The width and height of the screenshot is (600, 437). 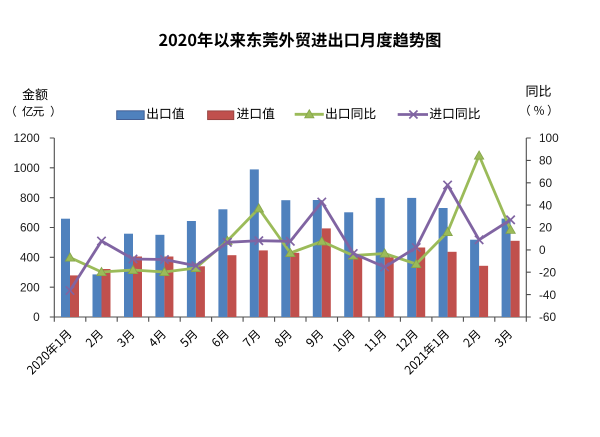 I want to click on svg-text: 100, so click(x=549, y=138).